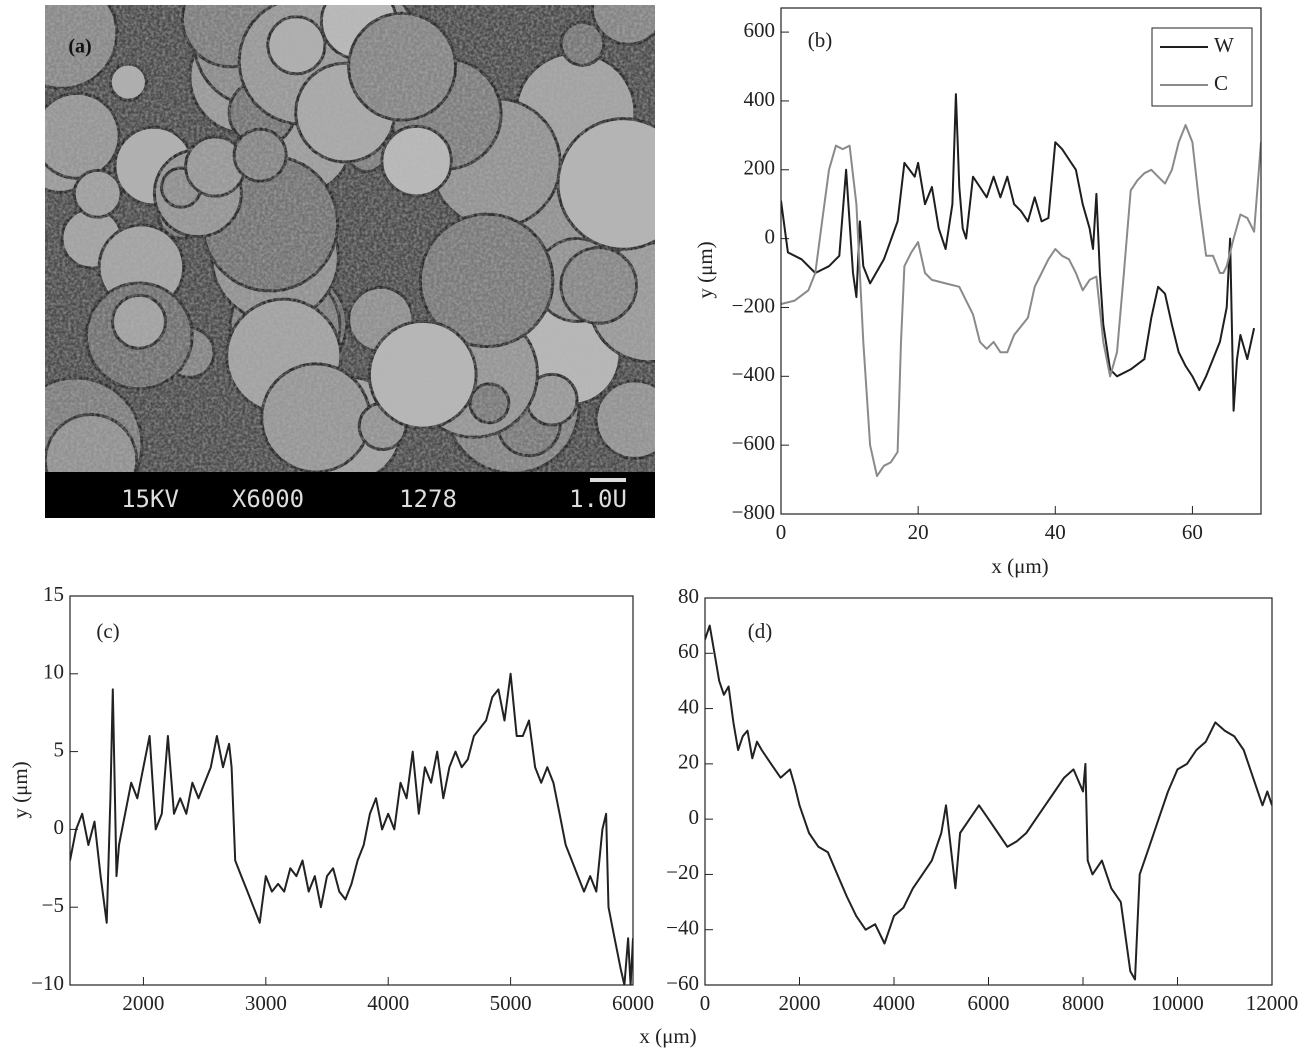 Image resolution: width=1313 pixels, height=1053 pixels. Describe the element at coordinates (107, 631) in the screenshot. I see `panel-label: (c)` at that location.